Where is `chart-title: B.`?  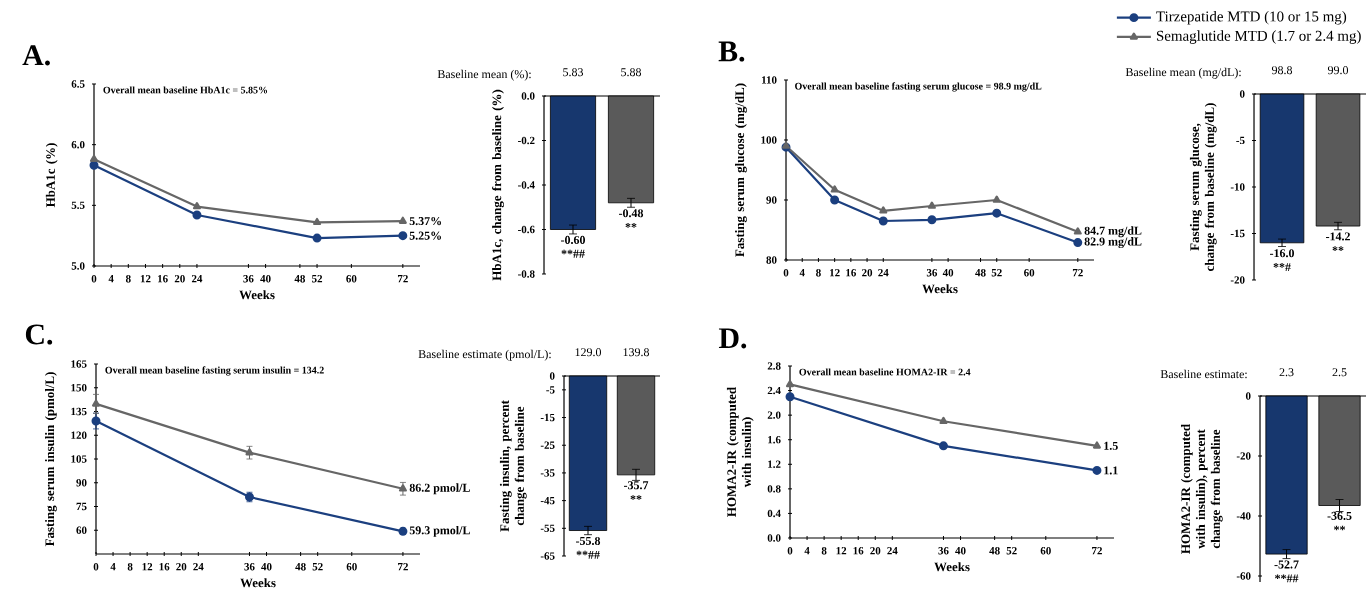 chart-title: B. is located at coordinates (731, 51).